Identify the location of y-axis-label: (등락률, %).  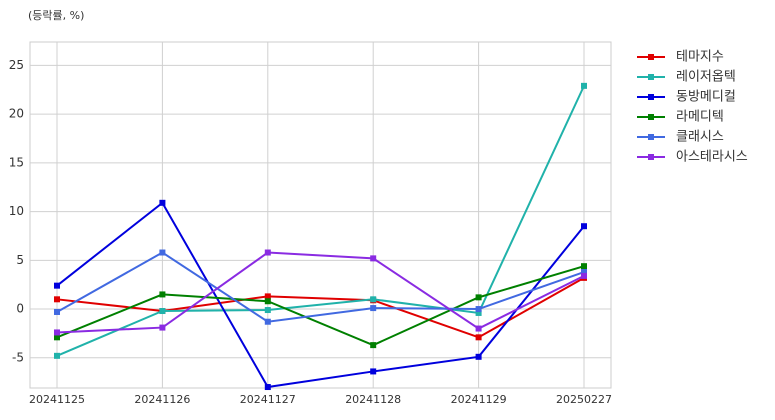
(56, 15).